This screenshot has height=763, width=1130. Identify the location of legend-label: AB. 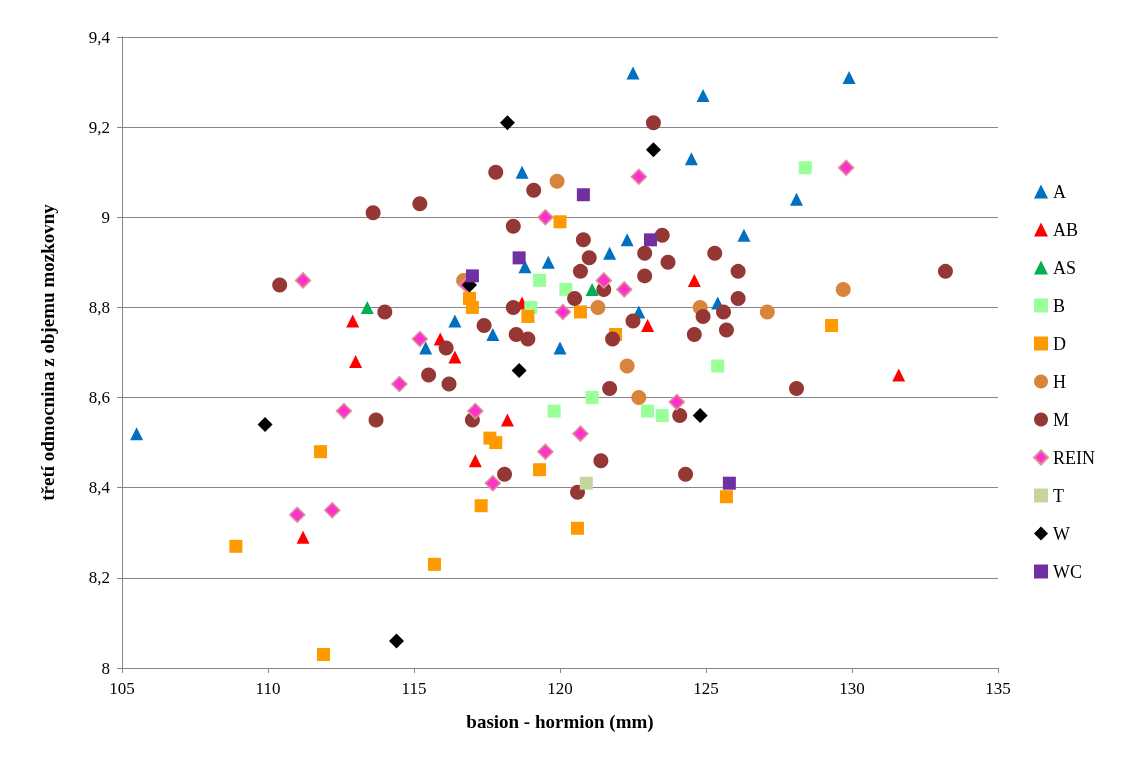
(1066, 229).